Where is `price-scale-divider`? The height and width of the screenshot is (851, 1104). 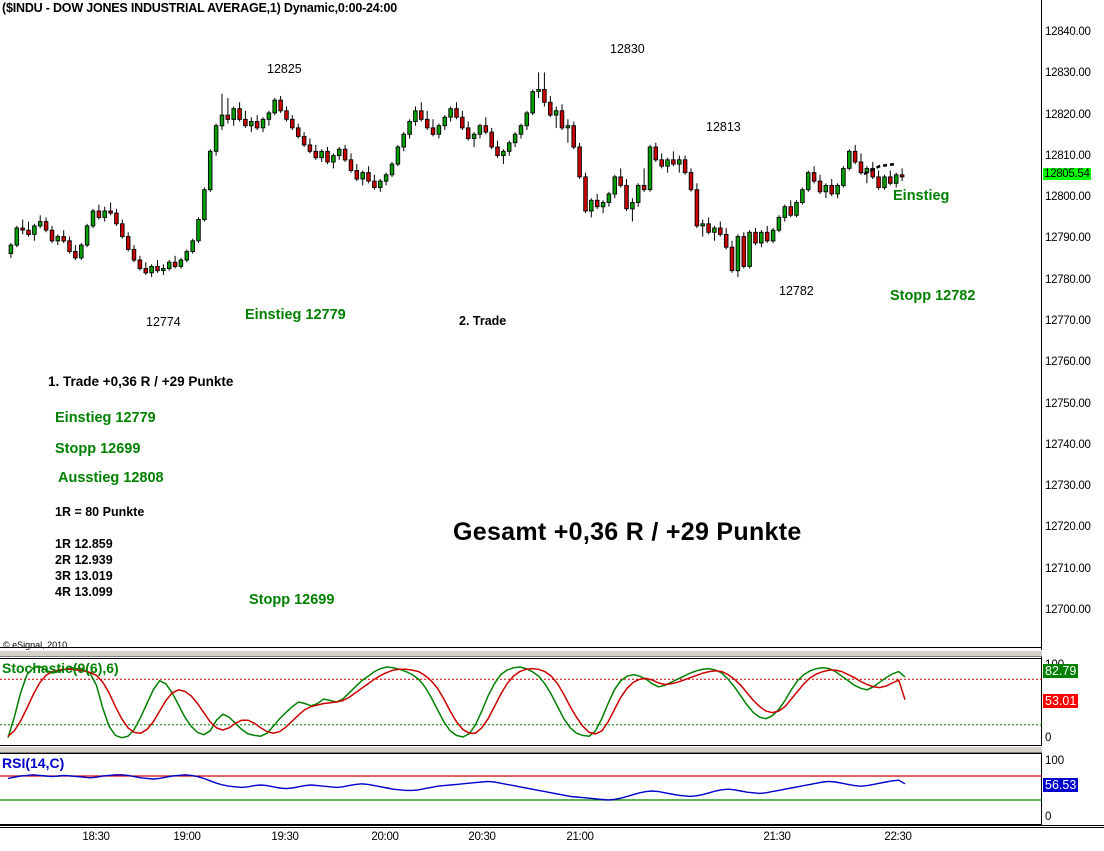
price-scale-divider is located at coordinates (1041, 412).